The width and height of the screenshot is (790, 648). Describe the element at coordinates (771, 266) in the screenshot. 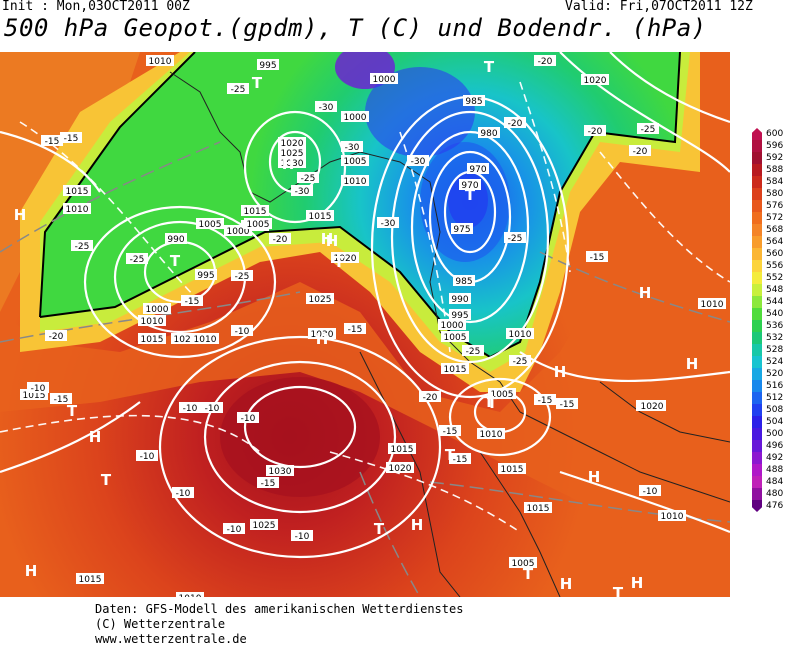

I see `scale-entry: 556` at that location.